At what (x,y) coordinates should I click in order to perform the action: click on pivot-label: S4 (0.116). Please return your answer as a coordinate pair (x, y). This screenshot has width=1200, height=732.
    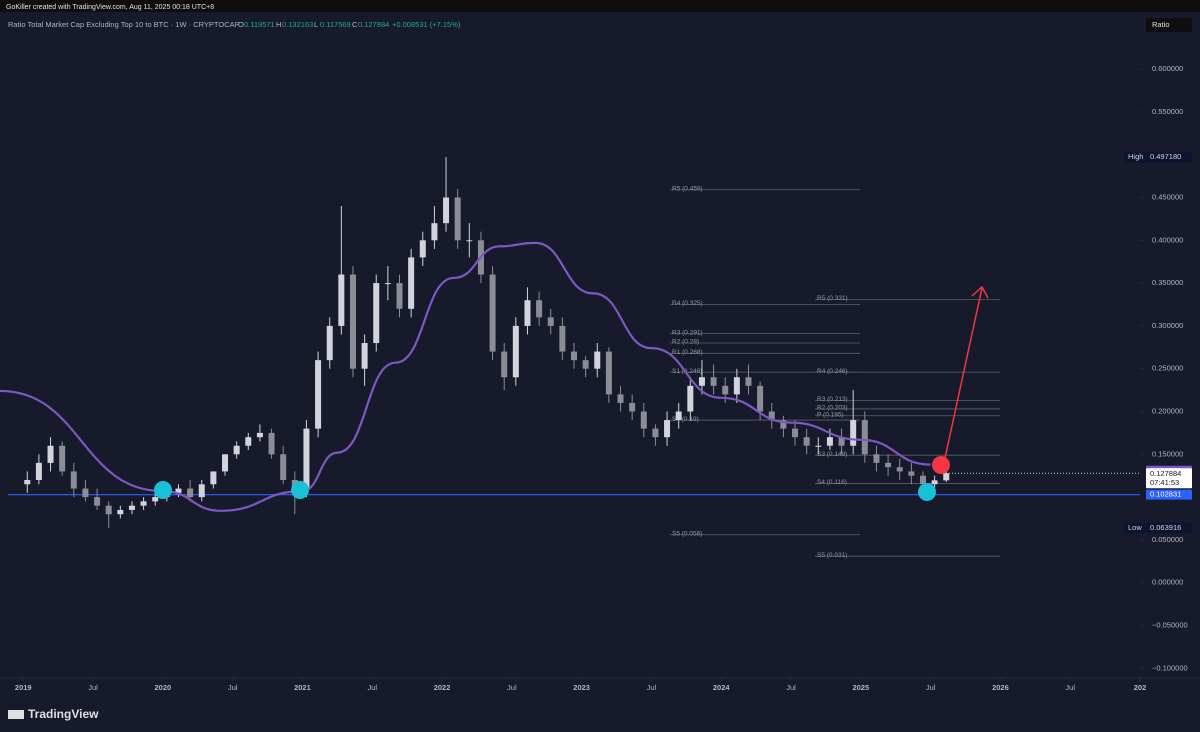
    Looking at the image, I should click on (832, 482).